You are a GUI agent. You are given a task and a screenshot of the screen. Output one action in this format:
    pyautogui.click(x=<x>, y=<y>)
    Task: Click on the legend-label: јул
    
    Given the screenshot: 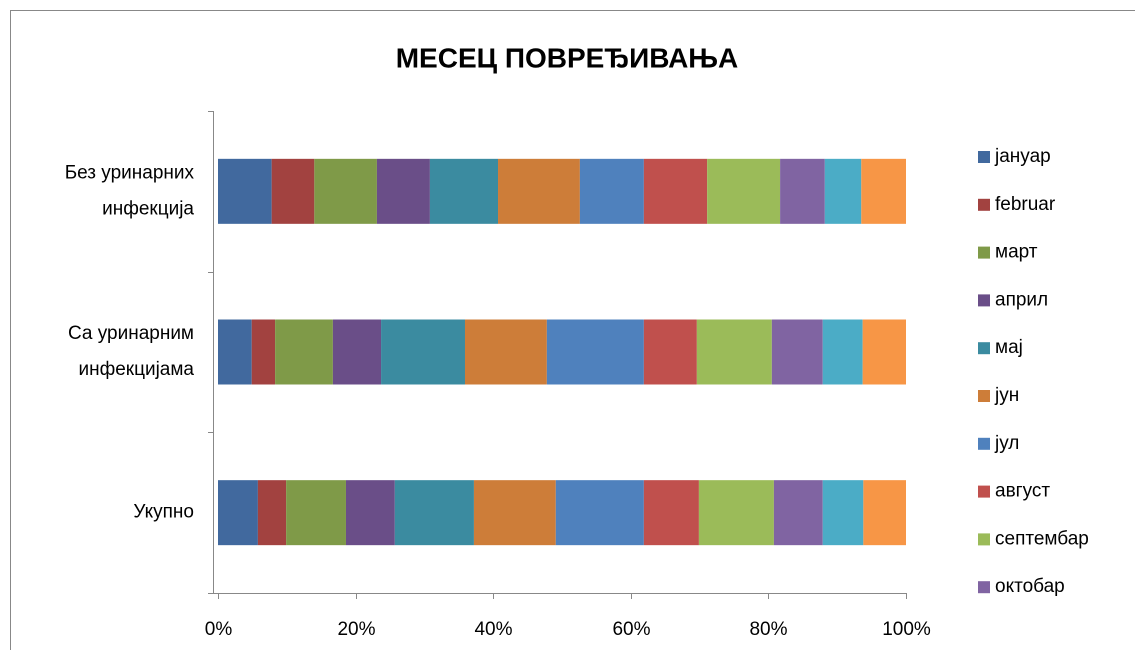 What is the action you would take?
    pyautogui.click(x=1006, y=443)
    